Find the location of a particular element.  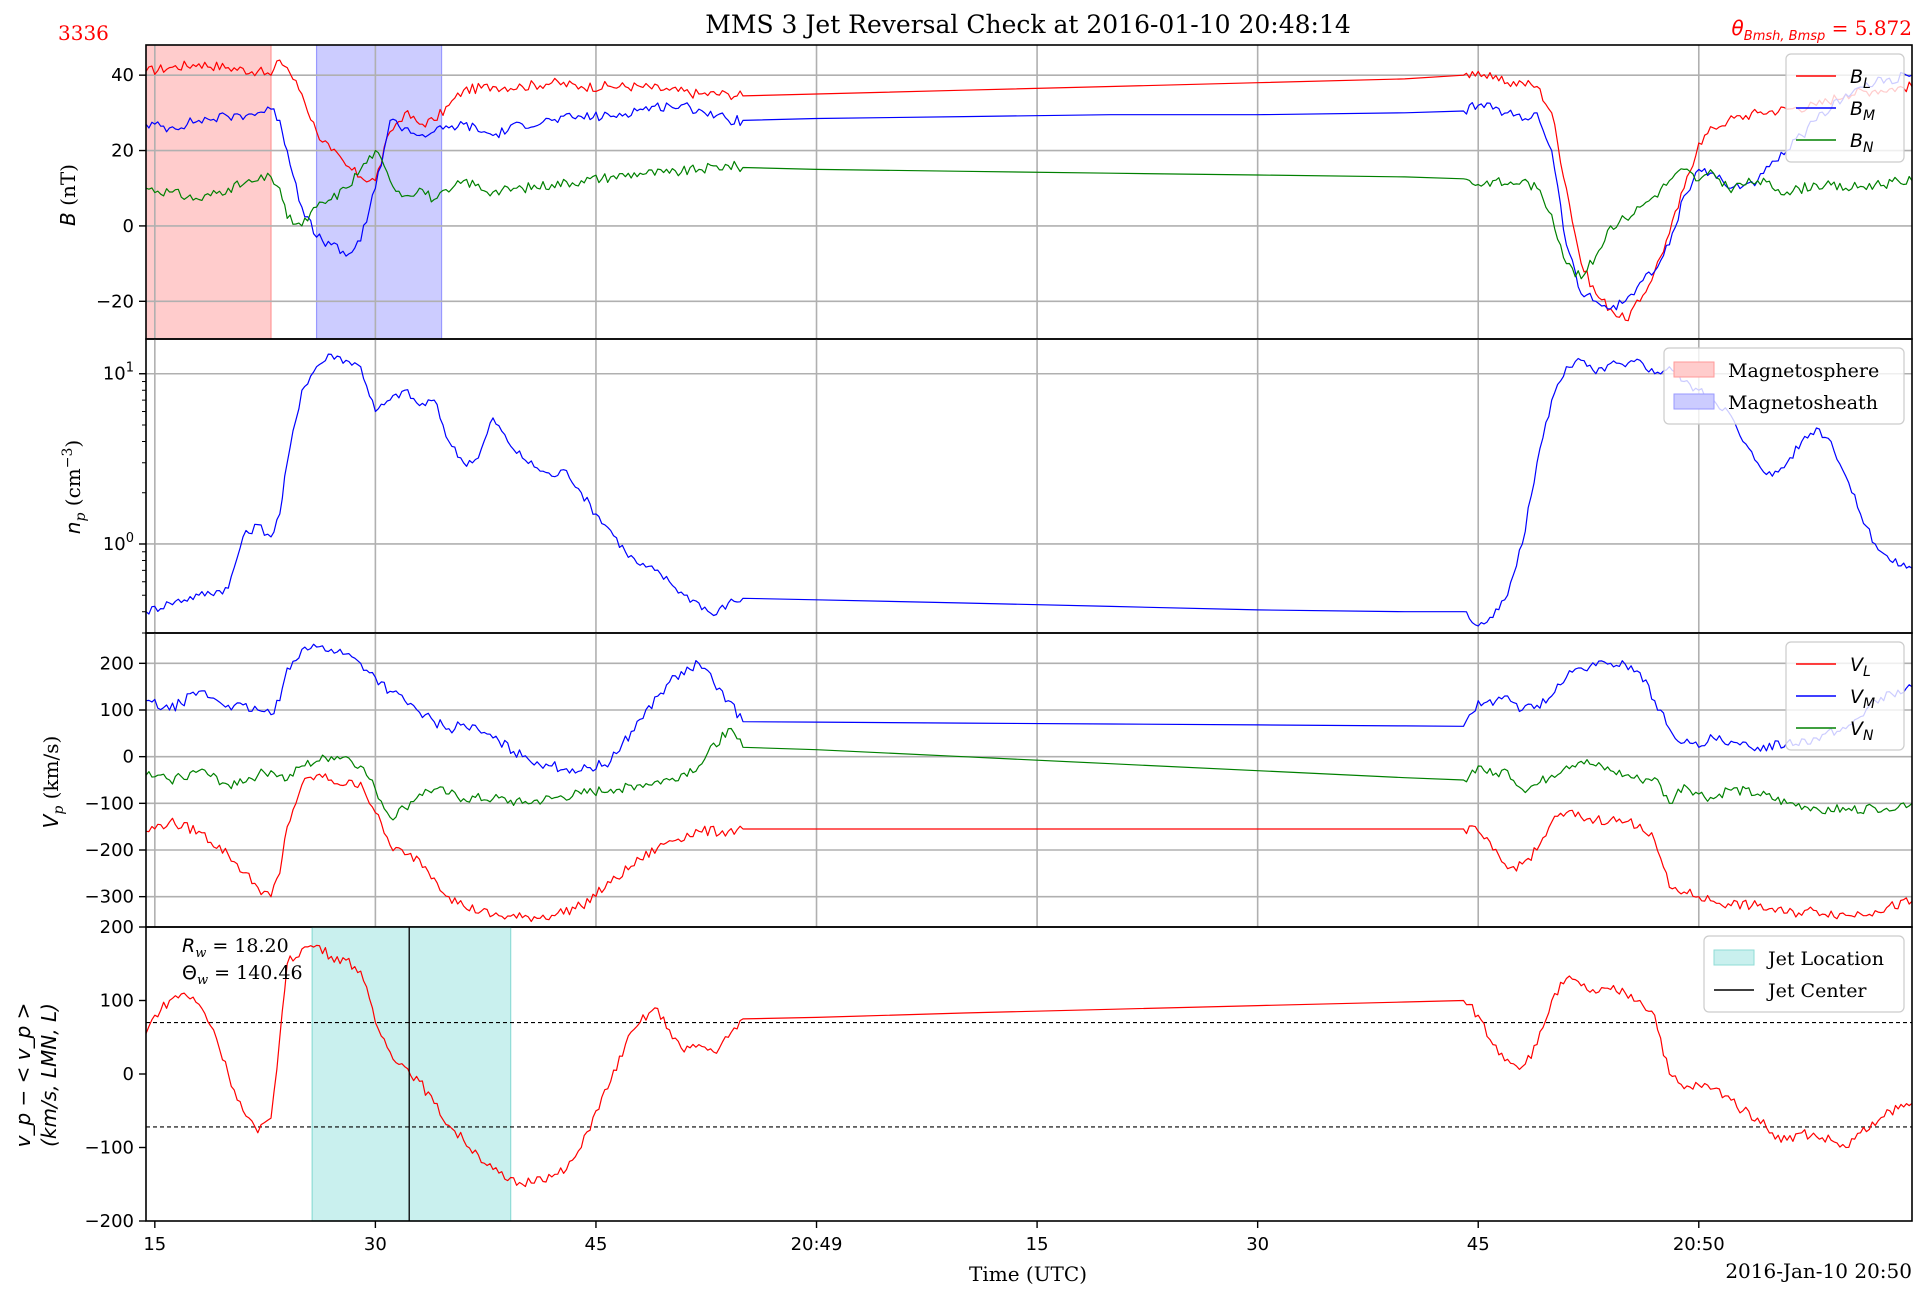

ytick-label: 40 is located at coordinates (122, 75).